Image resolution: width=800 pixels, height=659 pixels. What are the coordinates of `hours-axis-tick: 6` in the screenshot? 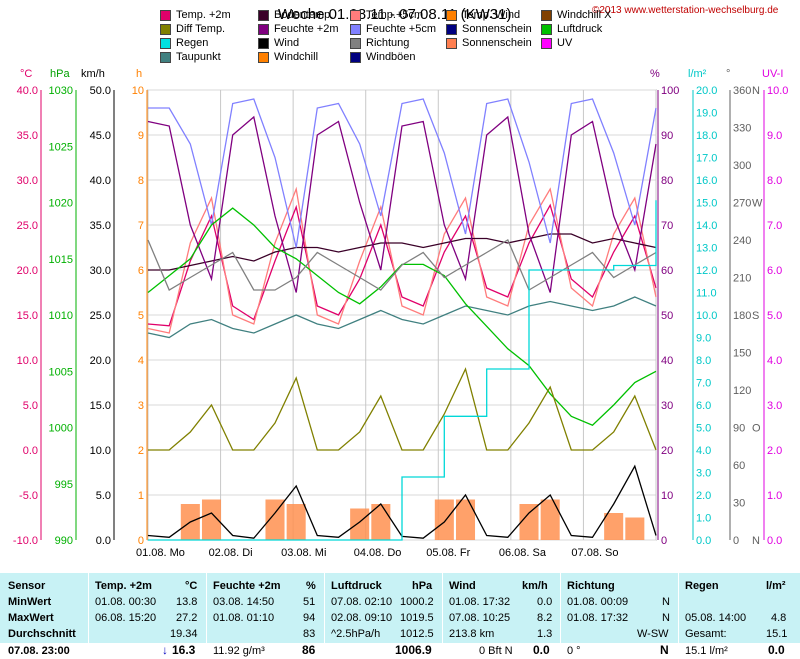 It's located at (141, 271).